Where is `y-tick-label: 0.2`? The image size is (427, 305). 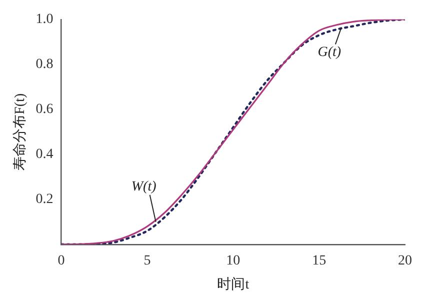
y-tick-label: 0.2 is located at coordinates (45, 200).